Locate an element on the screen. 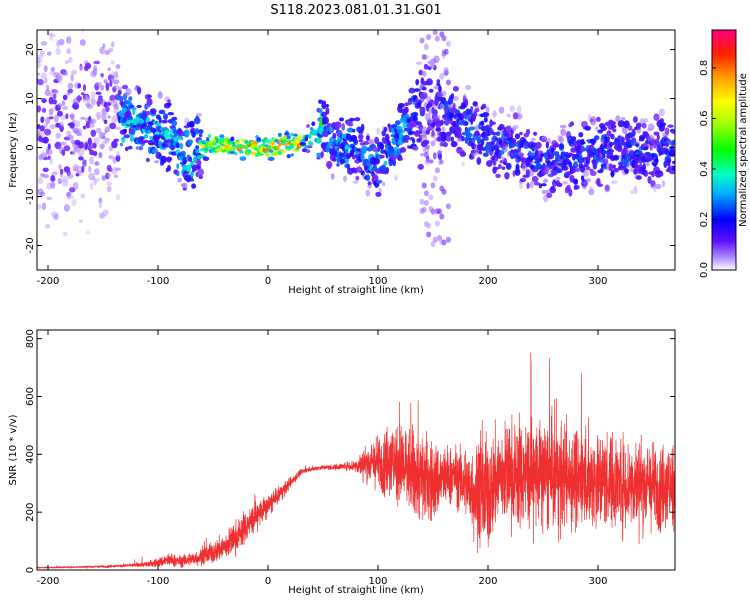  spectrogram-cell-2048 is located at coordinates (431, 197).